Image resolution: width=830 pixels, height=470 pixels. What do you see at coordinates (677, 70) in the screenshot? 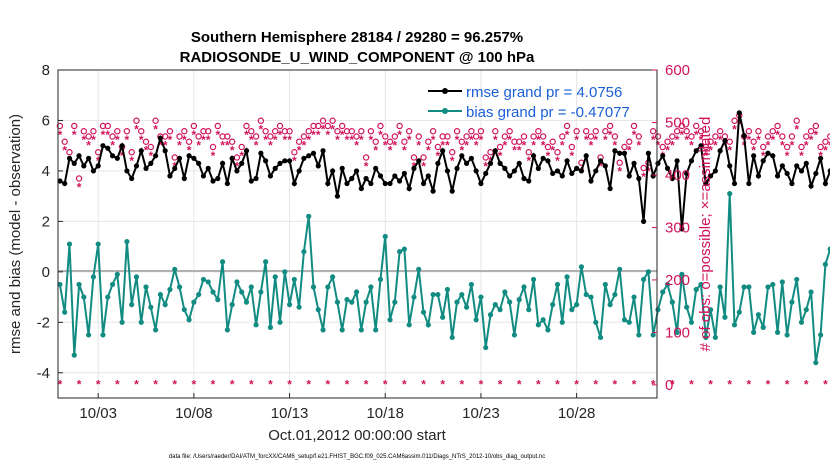
I see `y-tick-label-right: 600` at bounding box center [677, 70].